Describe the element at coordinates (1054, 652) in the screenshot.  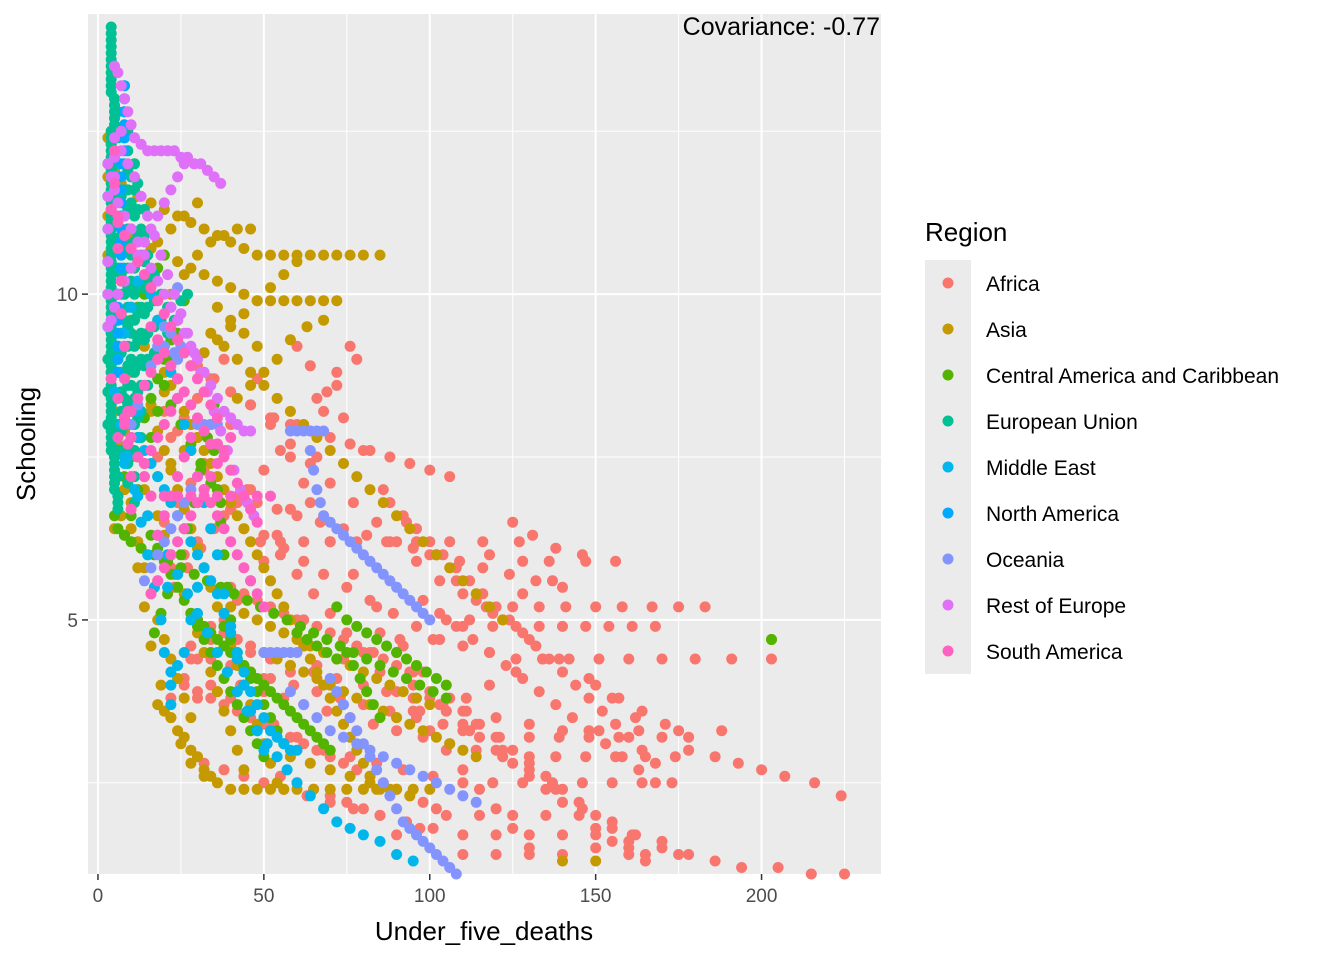
I see `legend-label: South America` at that location.